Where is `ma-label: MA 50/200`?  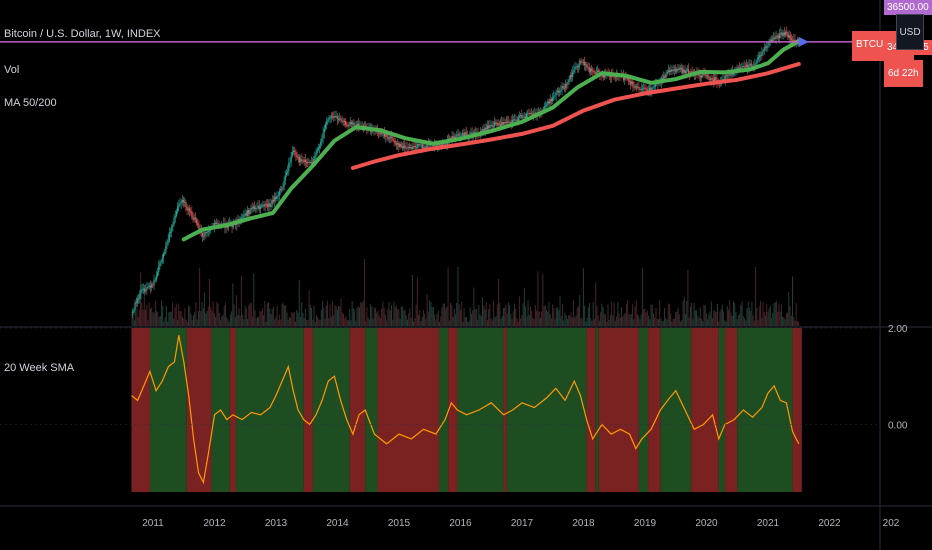 ma-label: MA 50/200 is located at coordinates (30, 103).